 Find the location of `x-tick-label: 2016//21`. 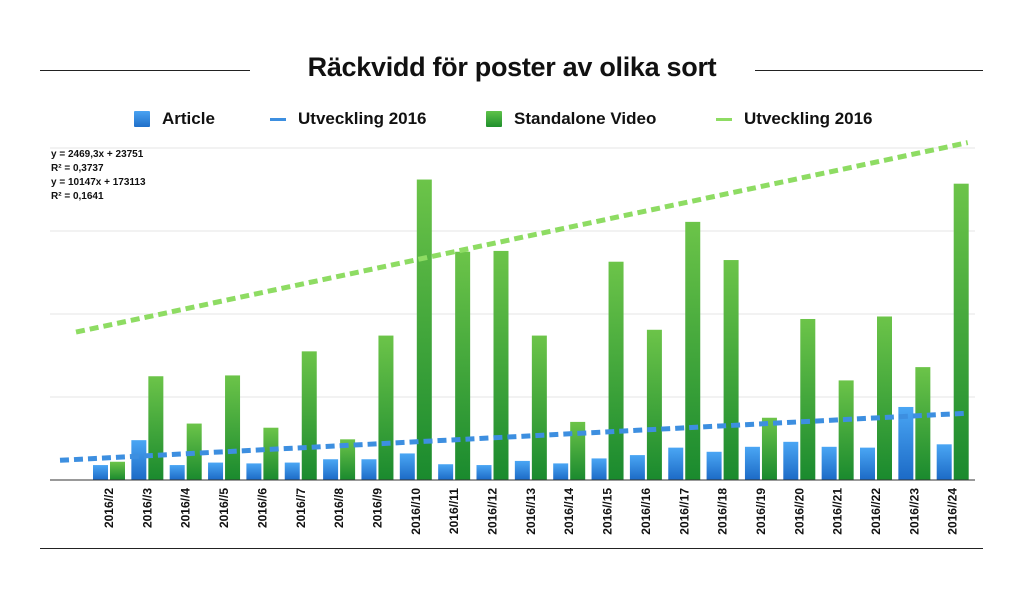

x-tick-label: 2016//21 is located at coordinates (838, 511).